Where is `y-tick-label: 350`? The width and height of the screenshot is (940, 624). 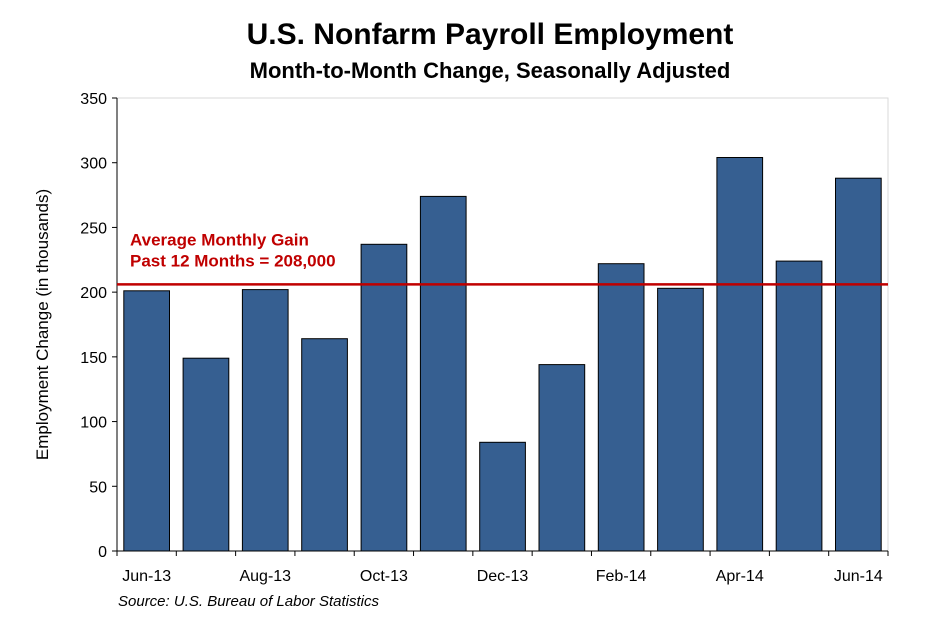
y-tick-label: 350 is located at coordinates (93, 99).